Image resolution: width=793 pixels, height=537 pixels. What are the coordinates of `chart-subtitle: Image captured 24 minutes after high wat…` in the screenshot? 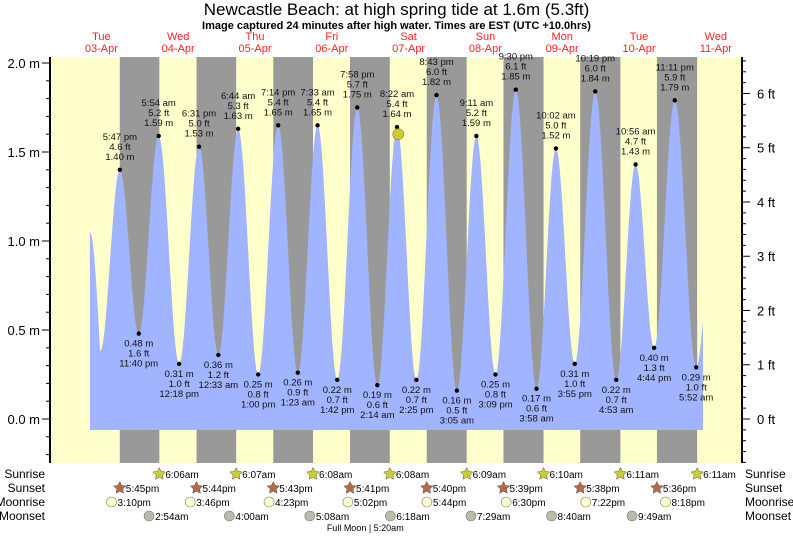 It's located at (396, 26).